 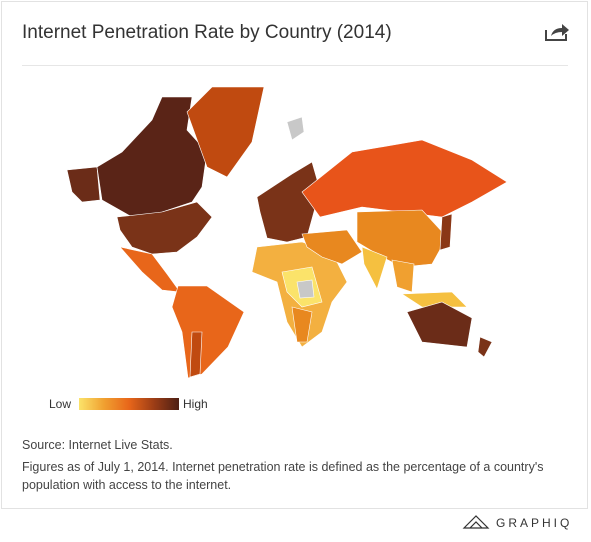 I want to click on divider, so click(x=295, y=65).